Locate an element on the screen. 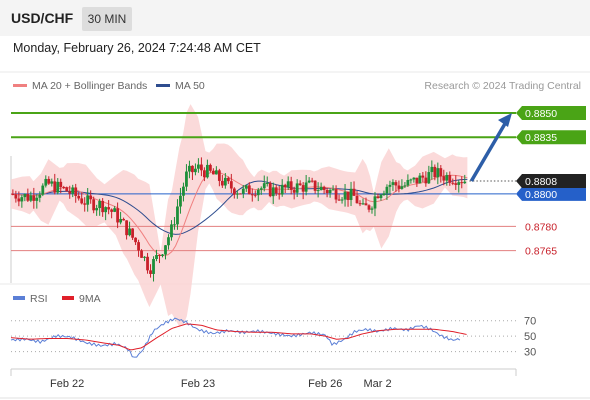 This screenshot has height=400, width=590. level-label-0.8850: 0.8850 is located at coordinates (541, 114).